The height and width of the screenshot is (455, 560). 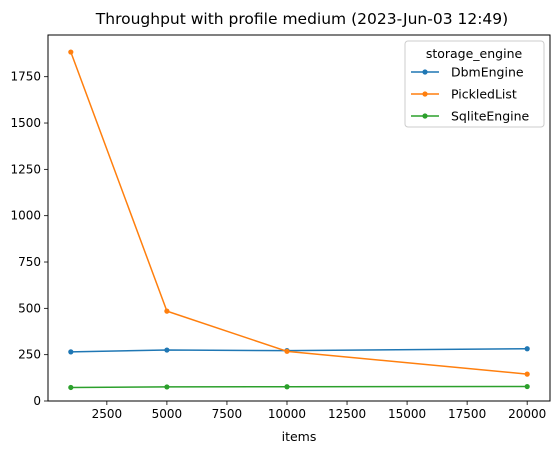 I want to click on x-tick-label: 20000, so click(x=527, y=414).